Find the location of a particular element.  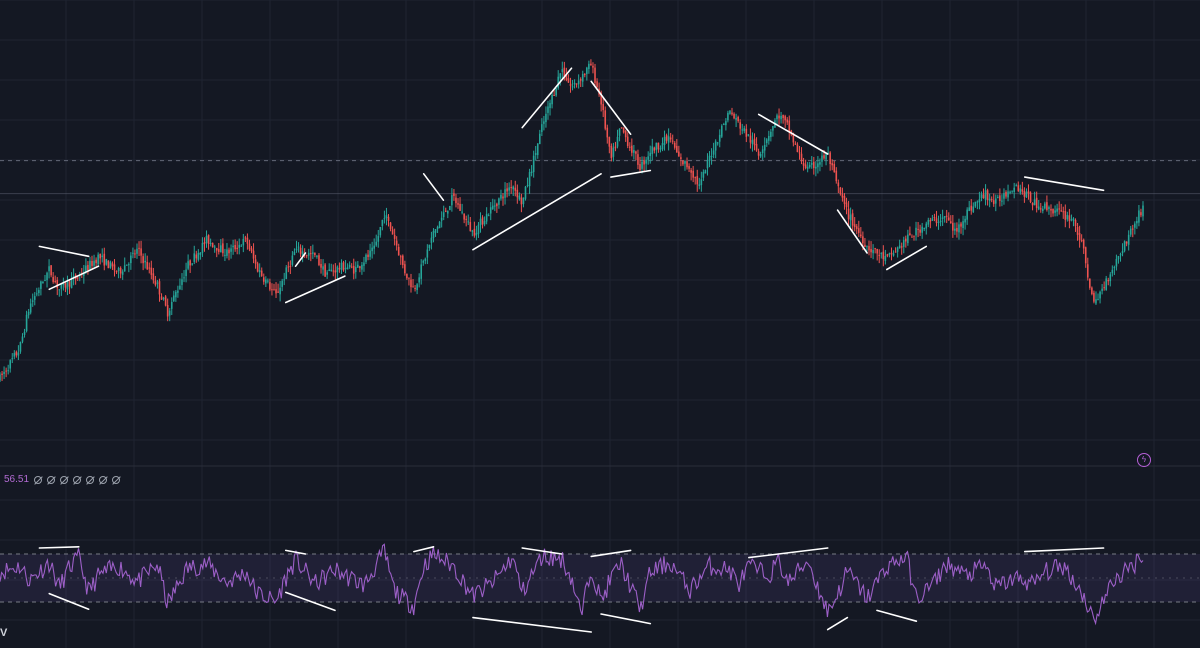

rsi-trendlines is located at coordinates (571, 589).